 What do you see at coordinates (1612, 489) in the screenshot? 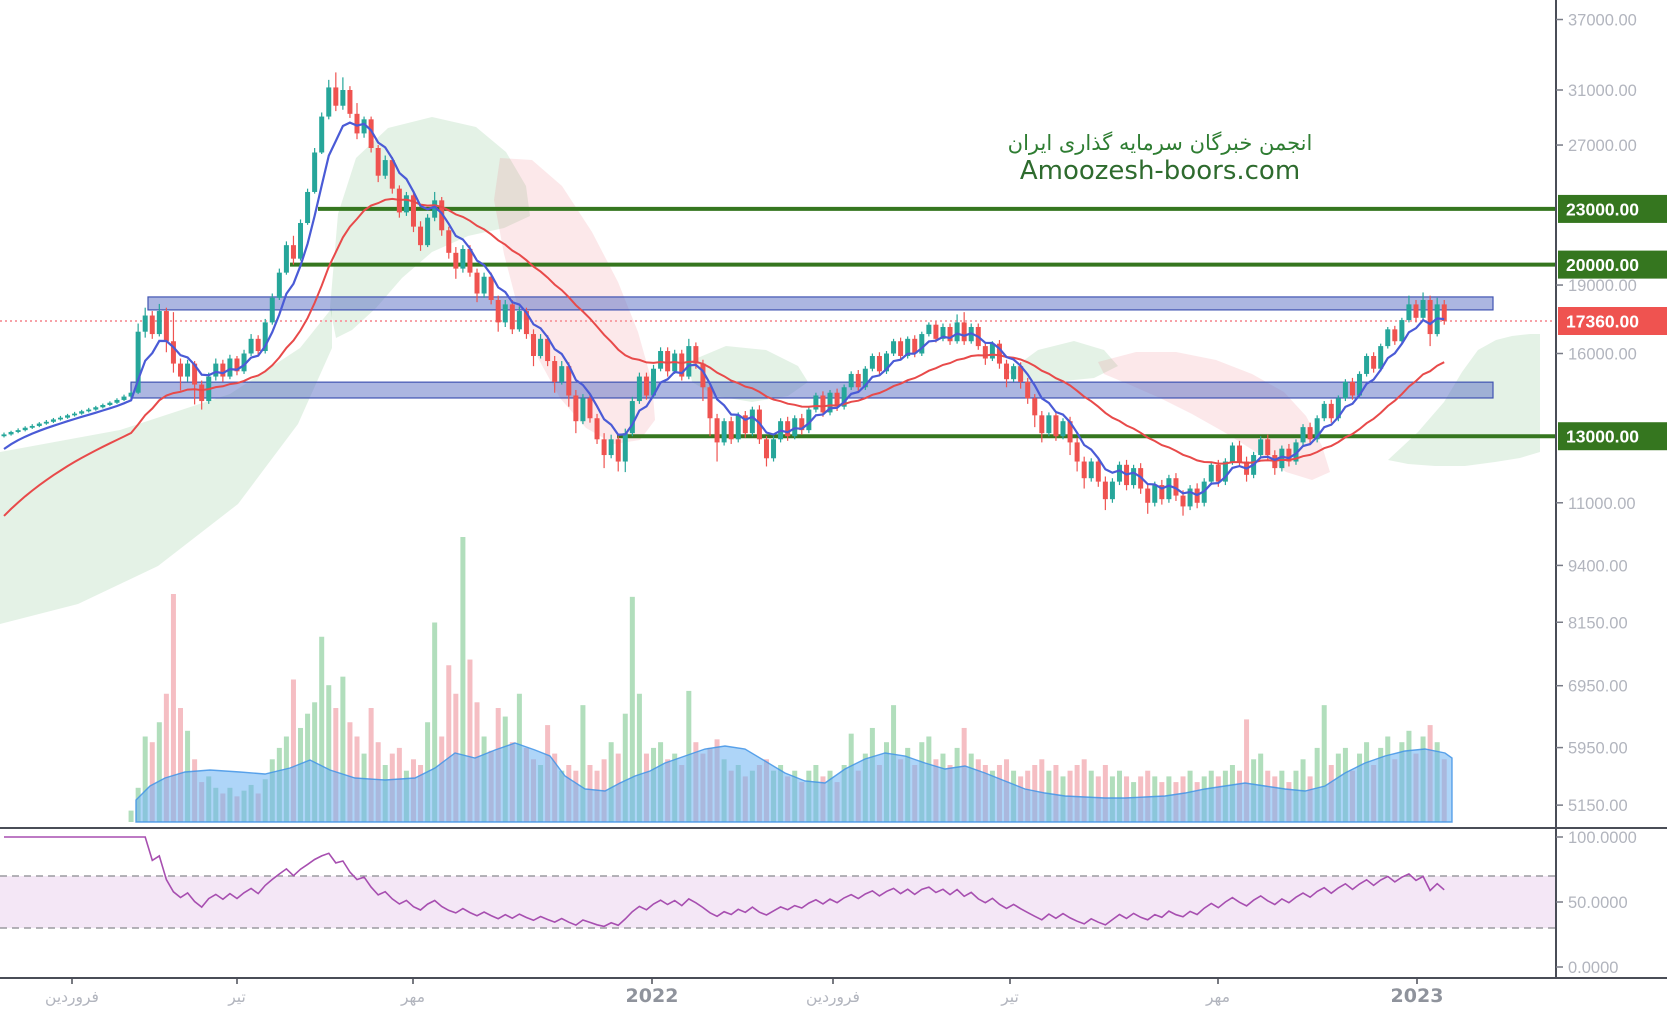
I see `price-axis-gutter` at bounding box center [1612, 489].